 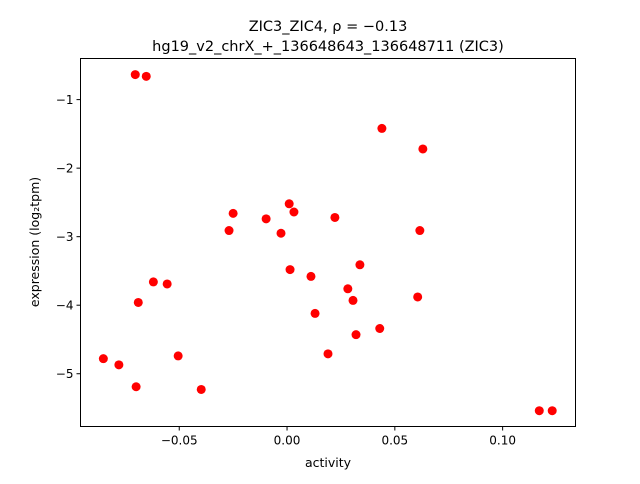 What do you see at coordinates (394, 441) in the screenshot?
I see `x-tick-label: 0.05` at bounding box center [394, 441].